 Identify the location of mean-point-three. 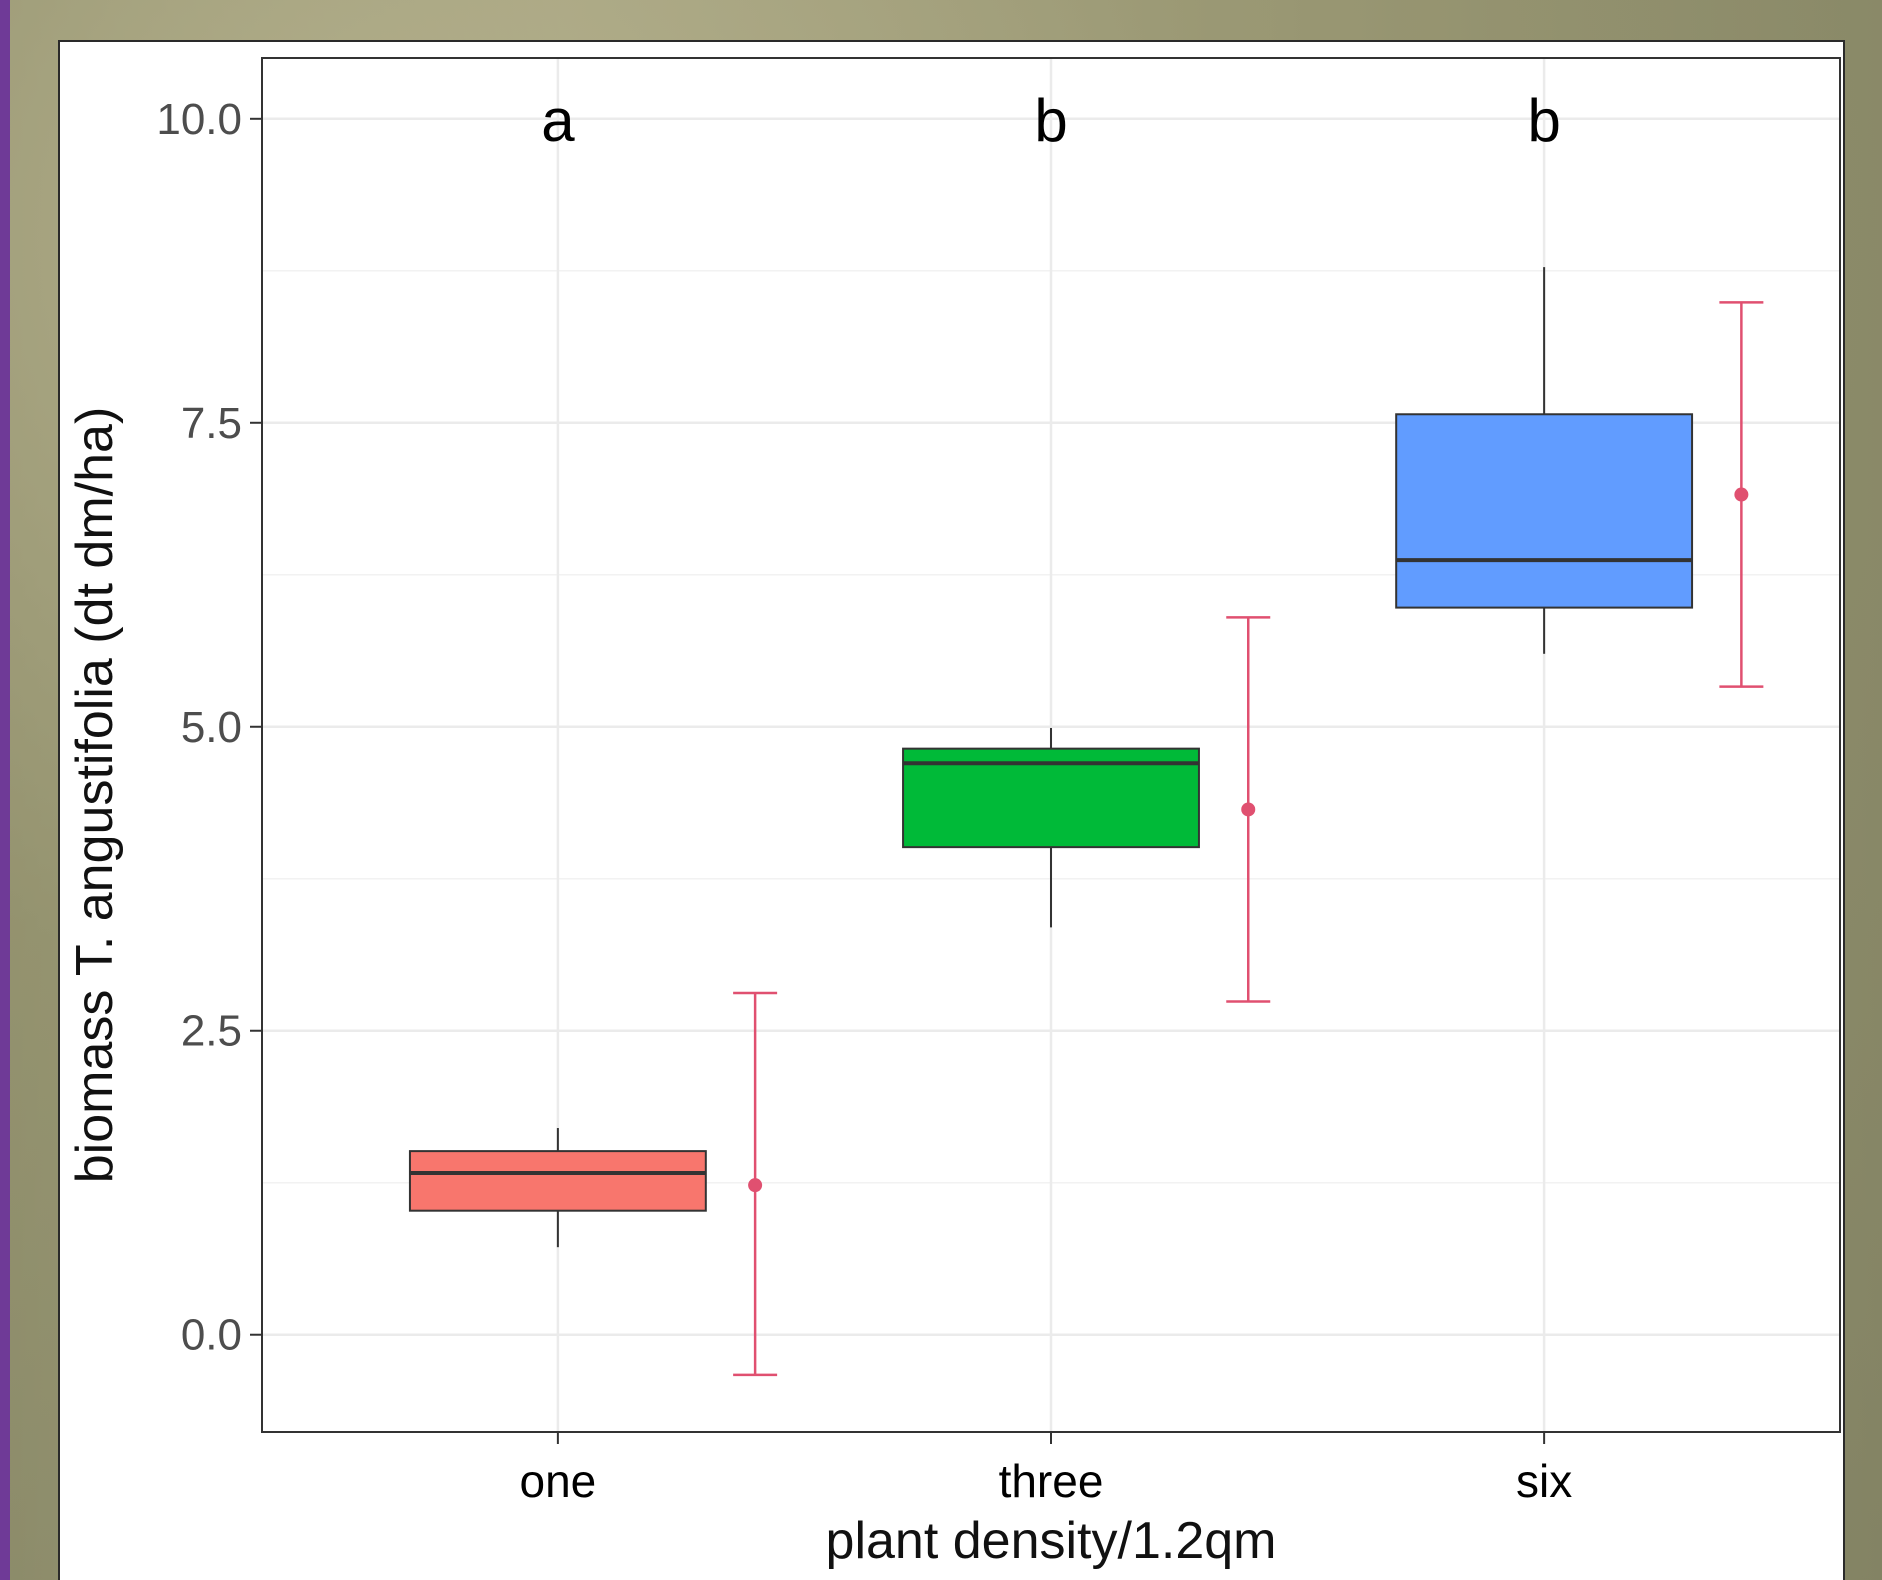
(1248, 809).